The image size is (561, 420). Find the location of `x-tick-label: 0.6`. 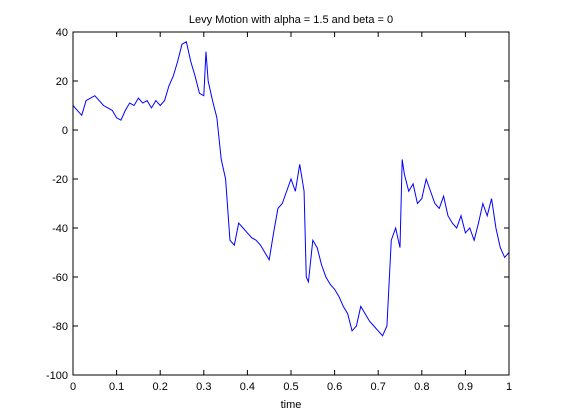

x-tick-label: 0.6 is located at coordinates (334, 387).